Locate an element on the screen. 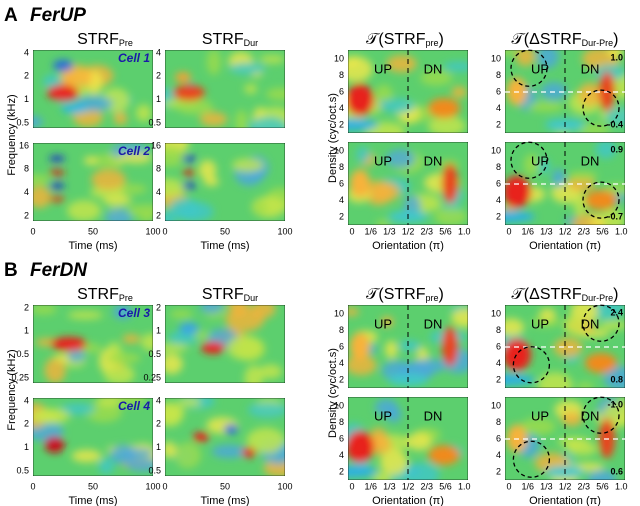 The image size is (640, 506). x-tick-label: 100 is located at coordinates (152, 486).